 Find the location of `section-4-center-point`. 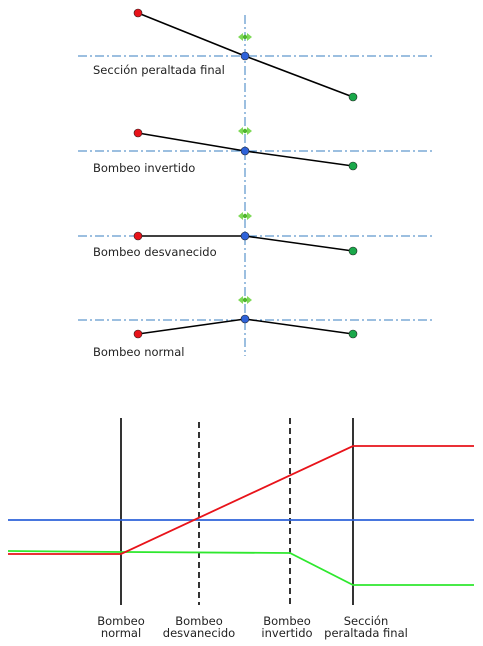

section-4-center-point is located at coordinates (245, 319).